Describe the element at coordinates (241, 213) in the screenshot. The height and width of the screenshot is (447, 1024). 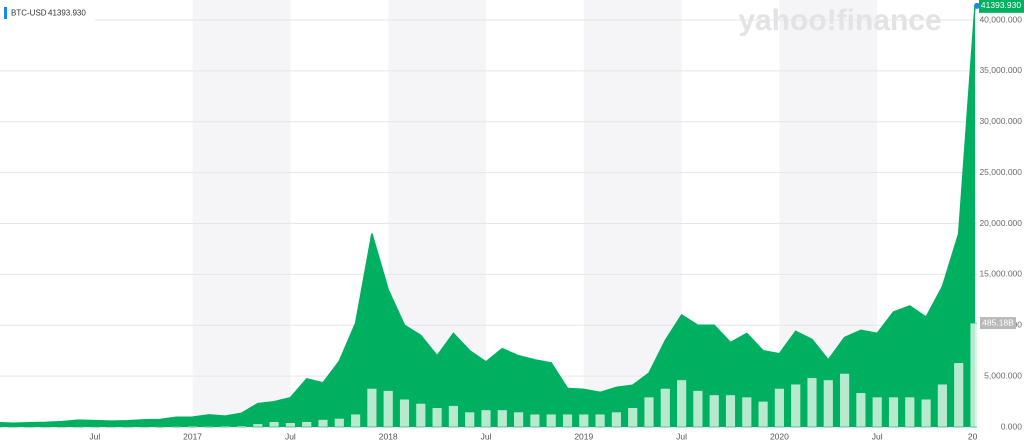
I see `band` at that location.